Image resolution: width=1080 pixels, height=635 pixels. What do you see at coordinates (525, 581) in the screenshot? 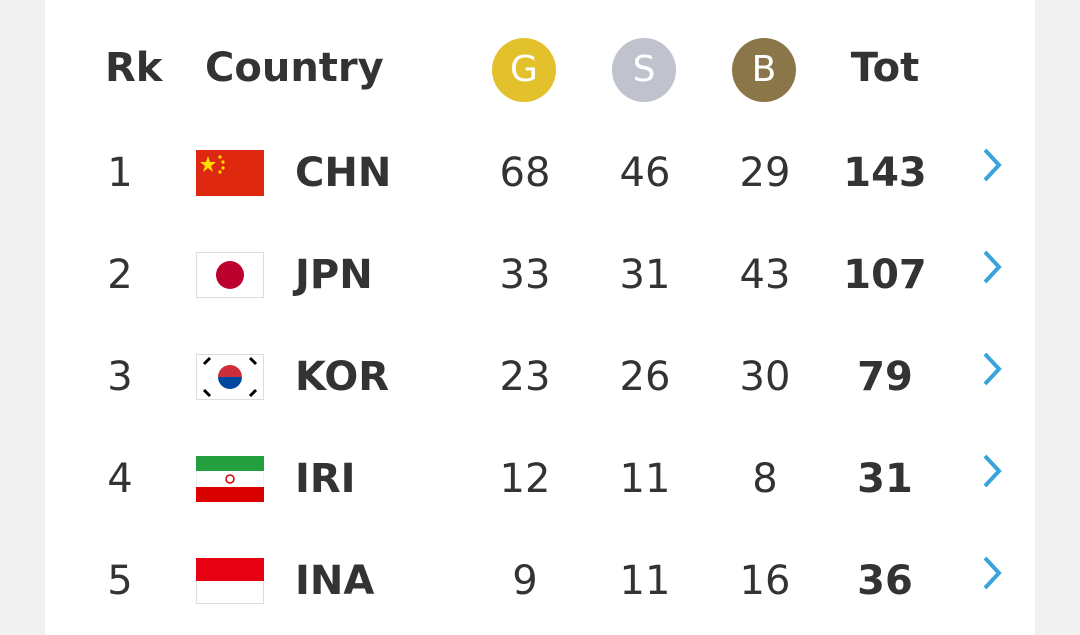
I see `gold-count: 9` at bounding box center [525, 581].